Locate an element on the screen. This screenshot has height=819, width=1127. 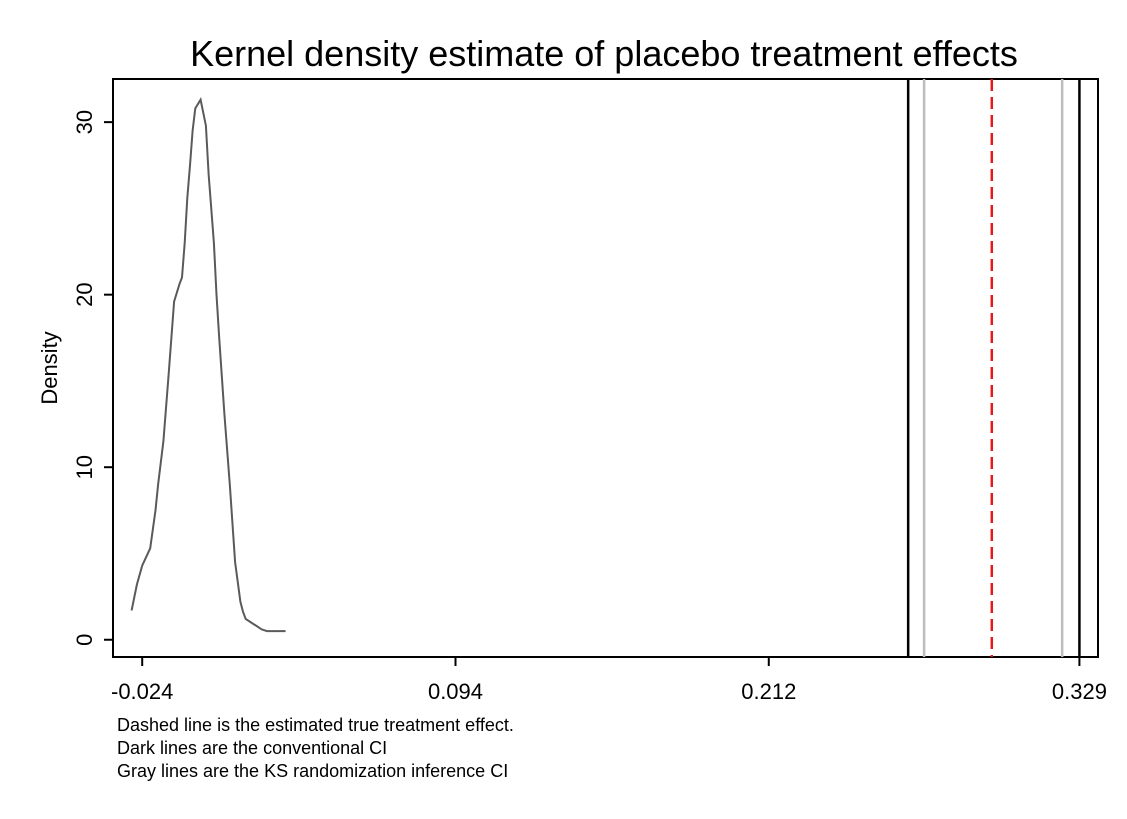
x-tick-label: -0.024 is located at coordinates (142, 691).